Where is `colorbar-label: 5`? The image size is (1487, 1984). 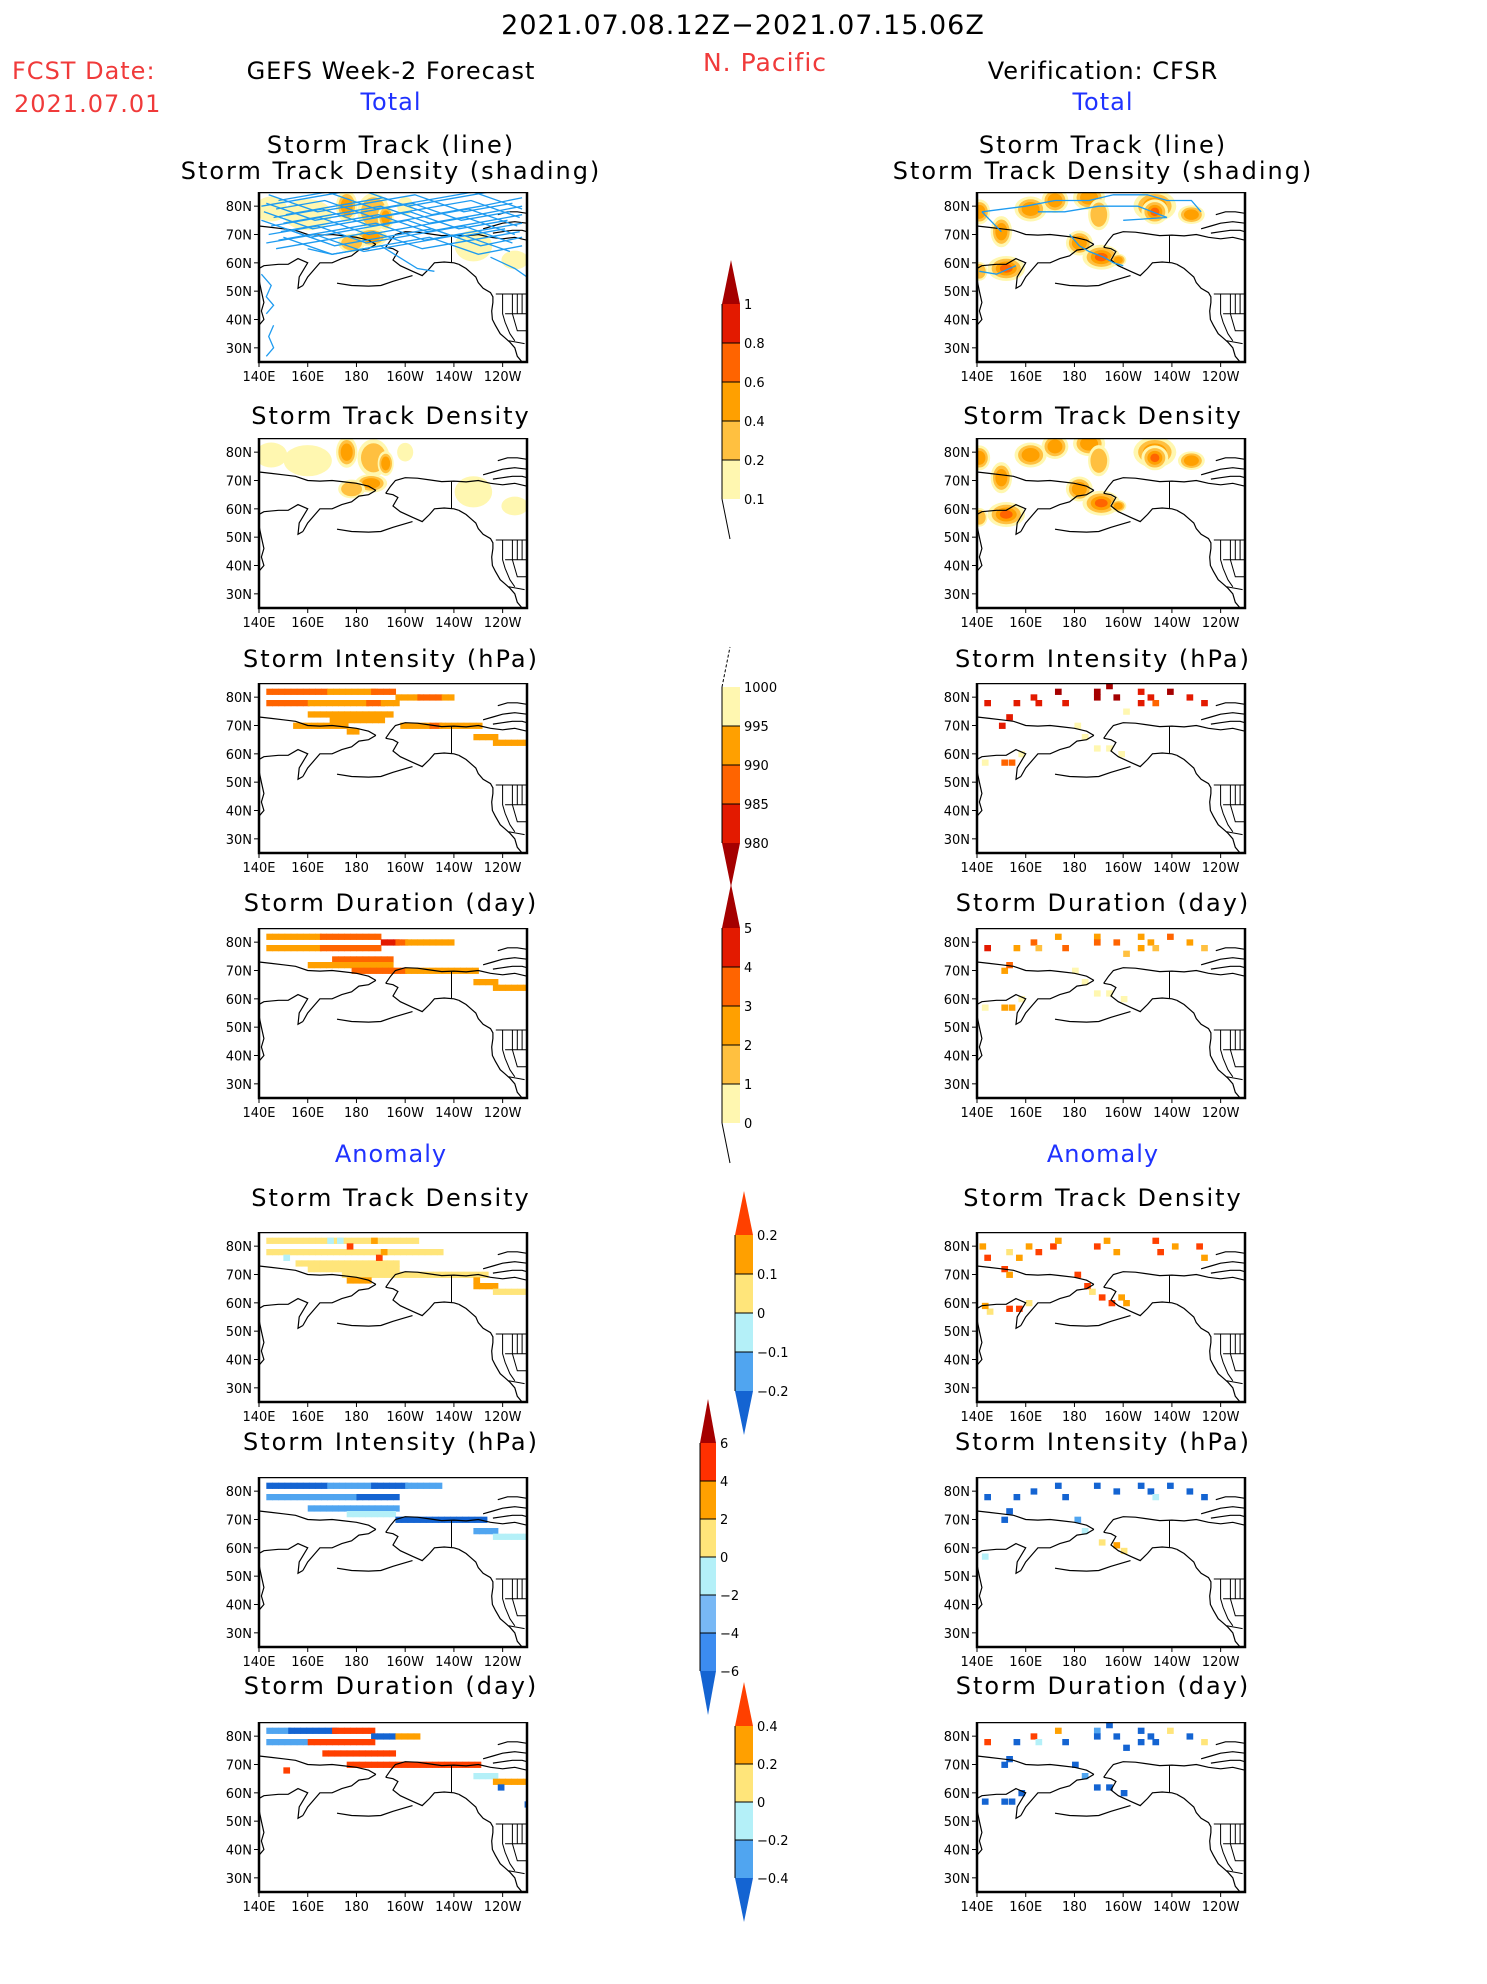
colorbar-label: 5 is located at coordinates (748, 929).